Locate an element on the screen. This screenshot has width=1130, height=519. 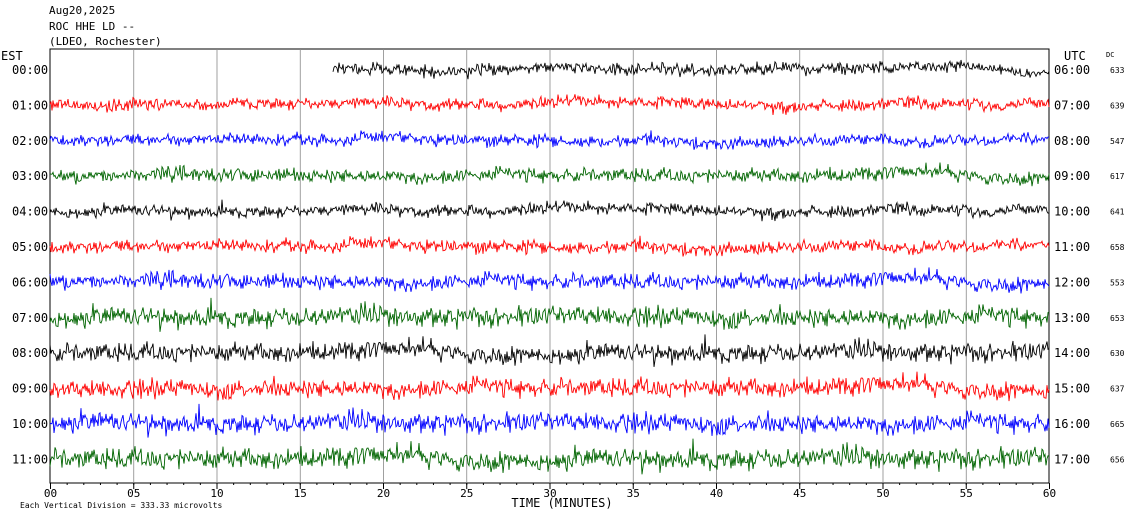
est-hour-label: 06:00 is located at coordinates (30, 282).